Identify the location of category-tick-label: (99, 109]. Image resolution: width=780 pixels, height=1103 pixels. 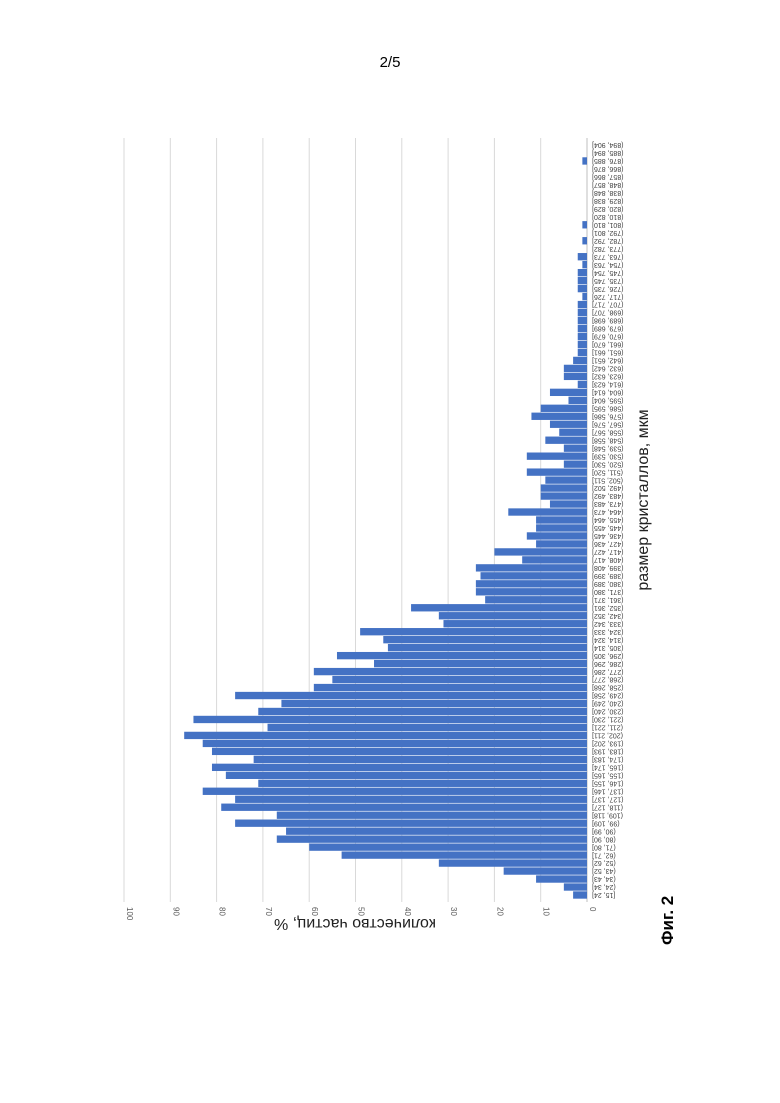
(606, 822).